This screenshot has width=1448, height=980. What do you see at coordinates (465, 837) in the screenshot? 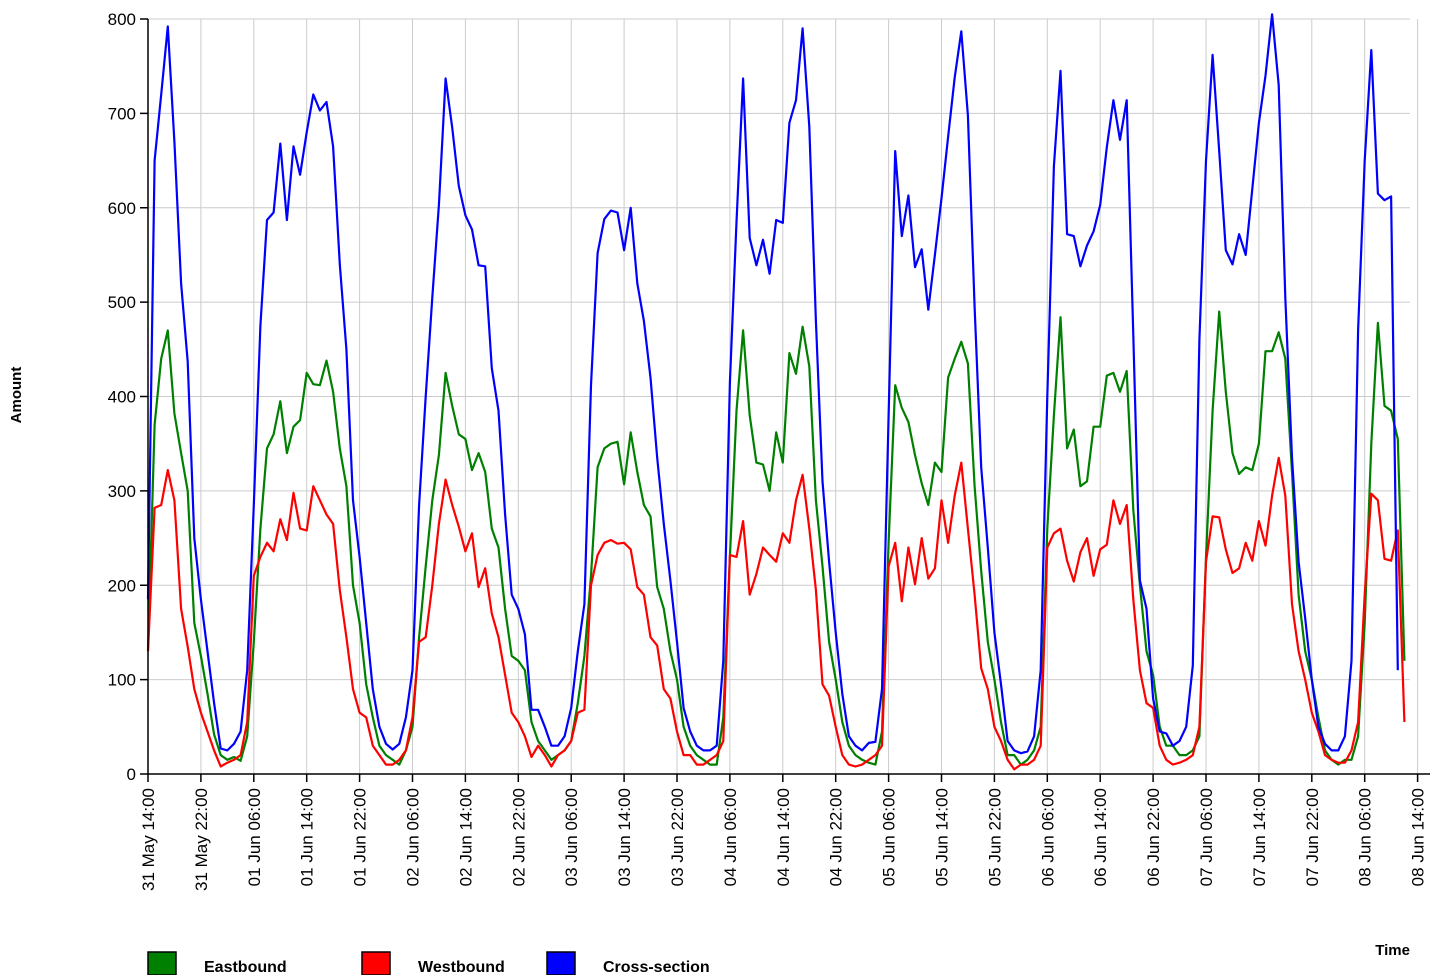
I see `x-tick-label: 02 Jun 14:00` at bounding box center [465, 837].